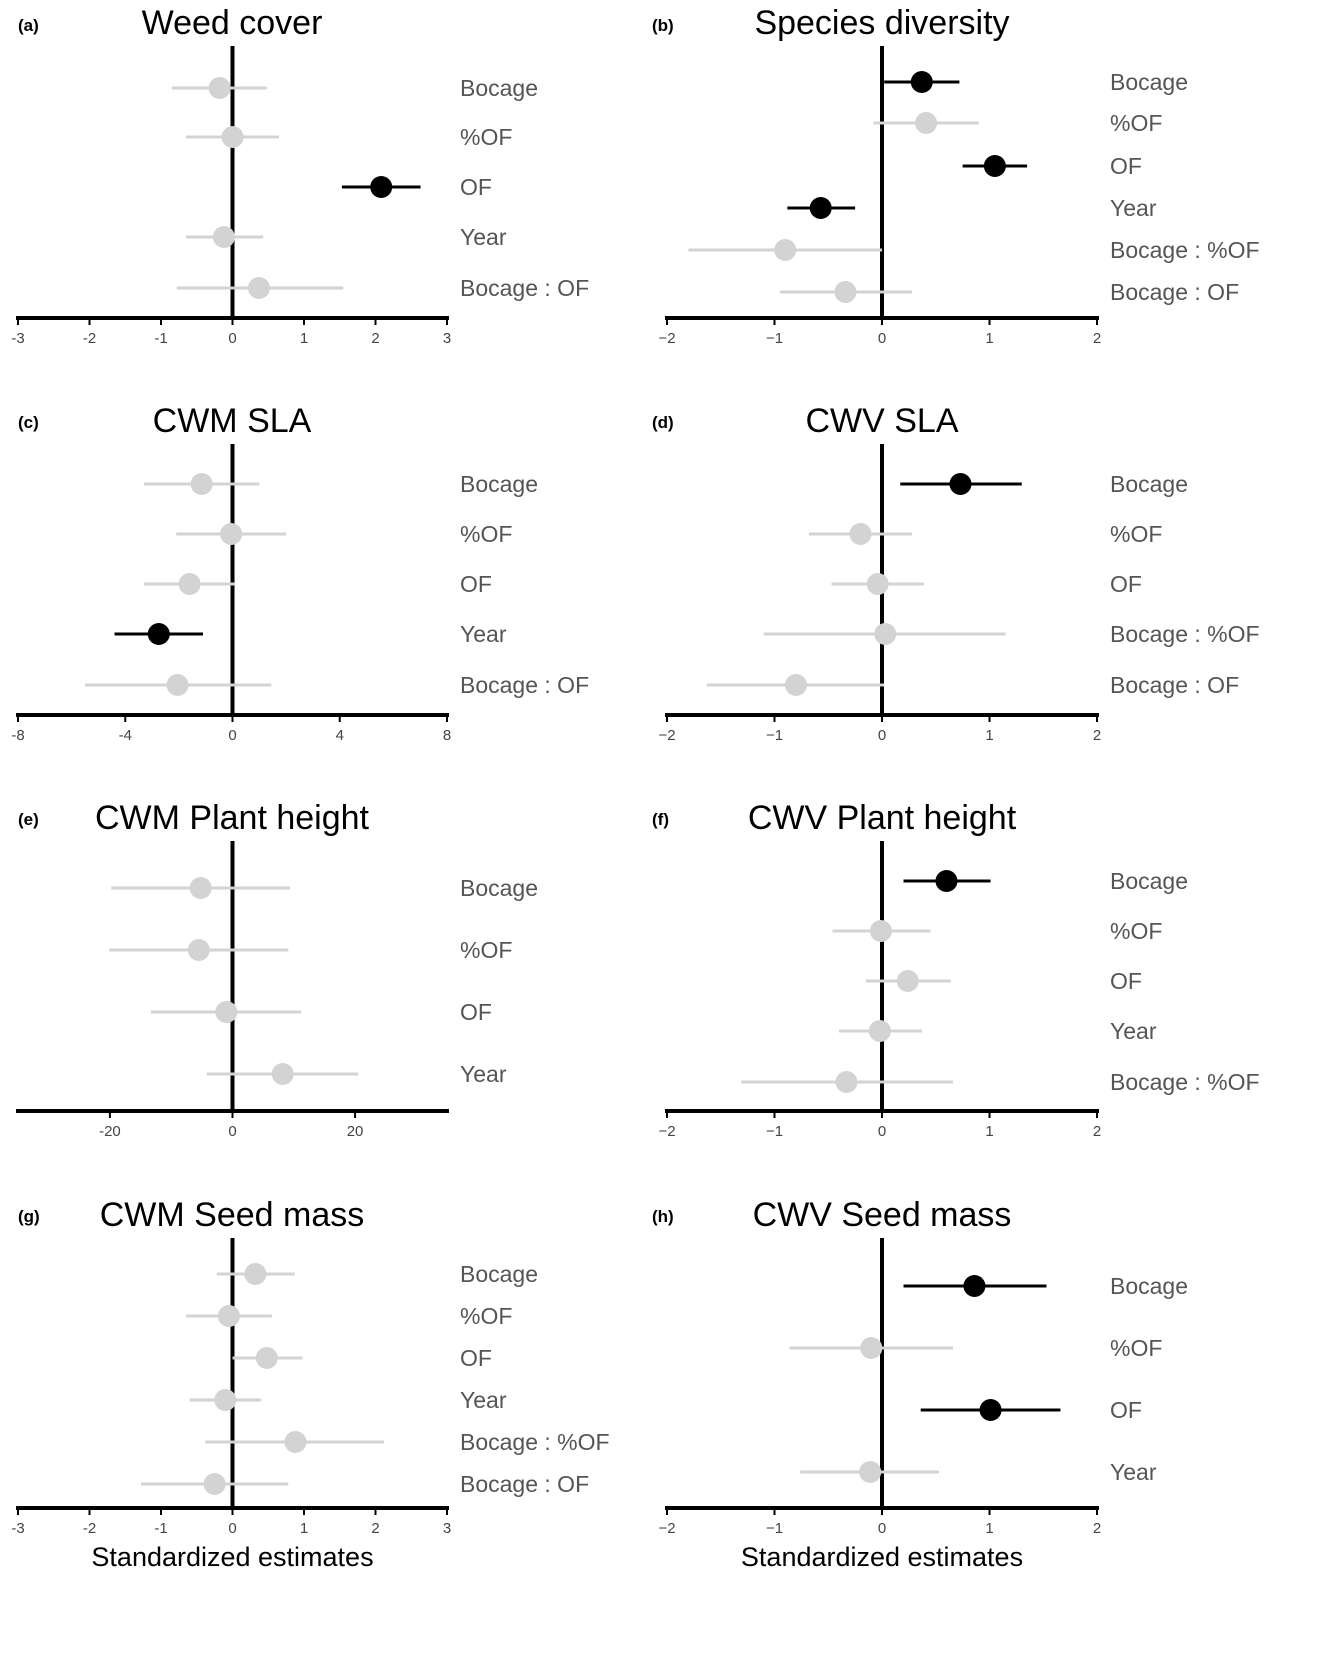 Image resolution: width=1341 pixels, height=1672 pixels. Describe the element at coordinates (881, 421) in the screenshot. I see `panel-title: CWV SLA` at that location.